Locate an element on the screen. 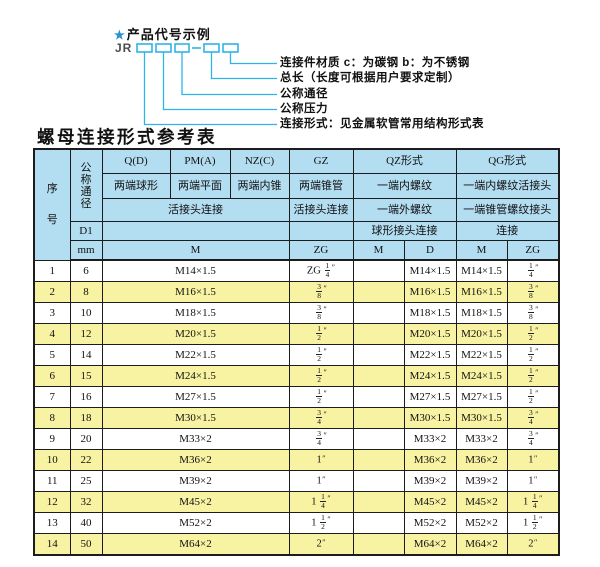  cell-qg-m: M24×1.5 is located at coordinates (481, 376).